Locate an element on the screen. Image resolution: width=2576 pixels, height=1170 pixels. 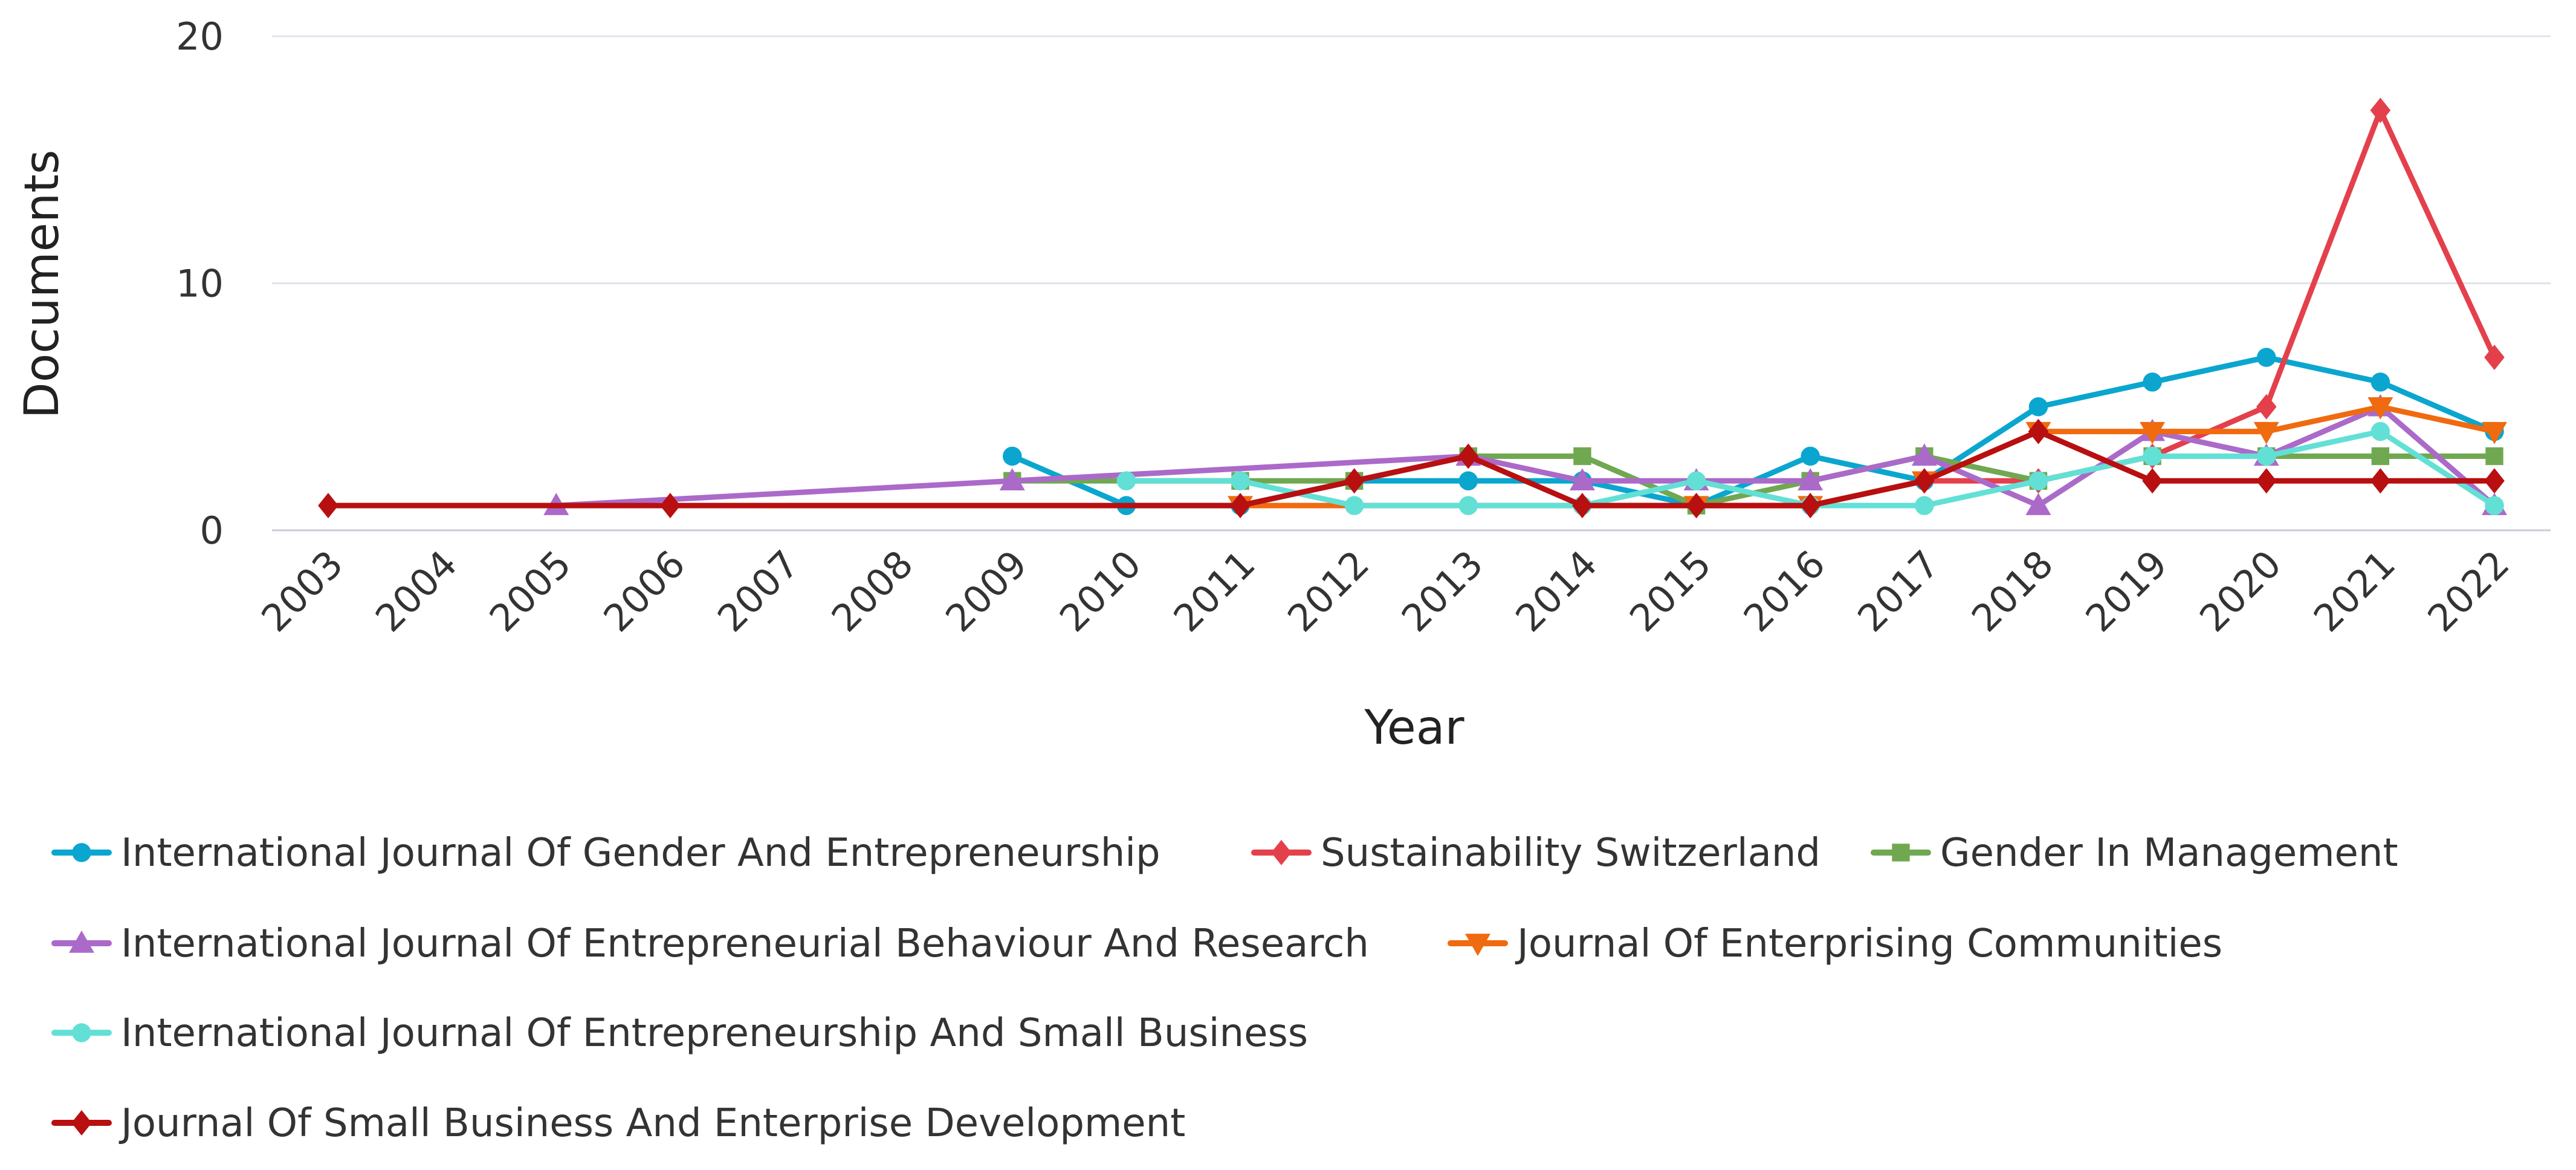
x-tick-label: 2011 is located at coordinates (1214, 591).